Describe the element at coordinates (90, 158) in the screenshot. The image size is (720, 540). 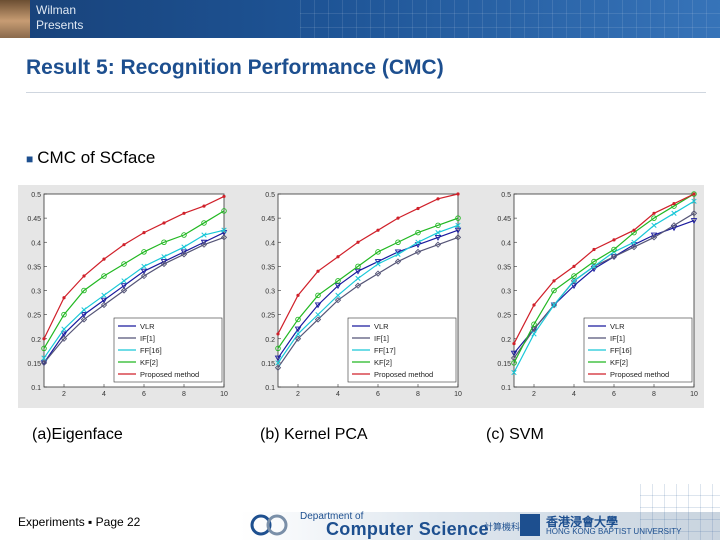
I see `bullet-item: ■ CMC of SCface` at that location.